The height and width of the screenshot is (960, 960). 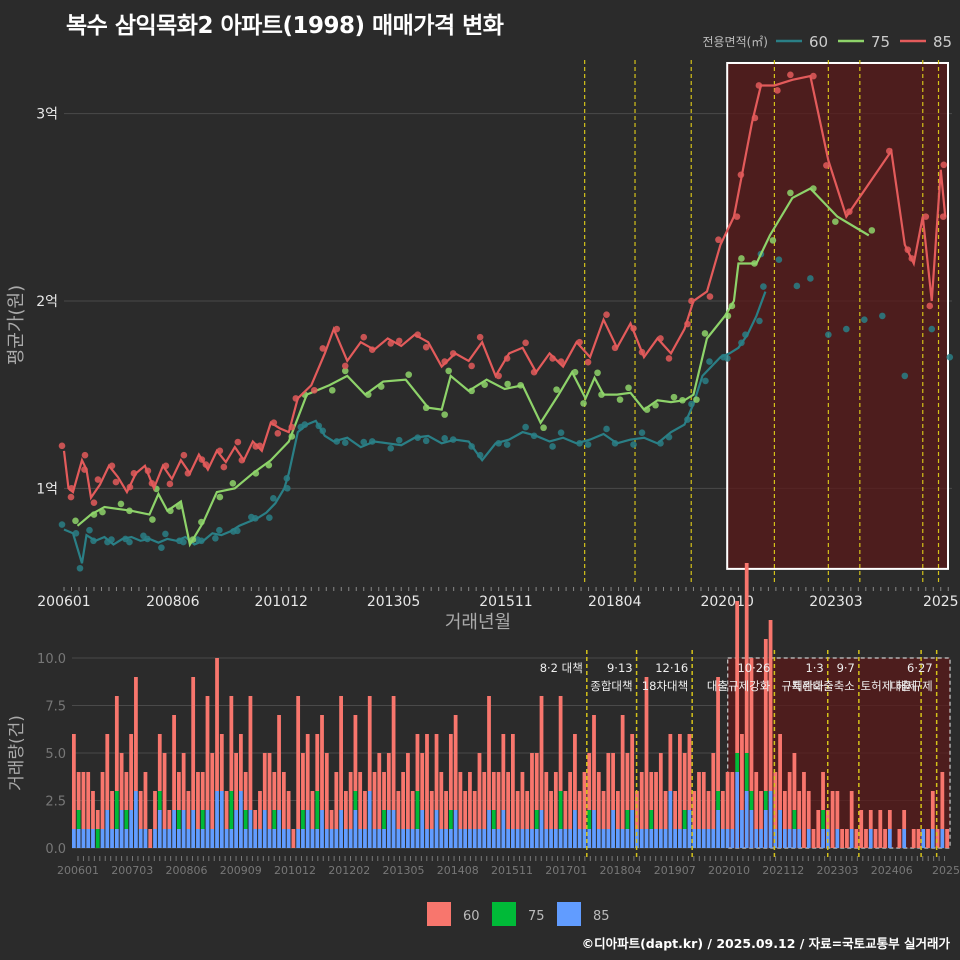 I want to click on volume-y-tick-label: 0.0, so click(x=55, y=849).